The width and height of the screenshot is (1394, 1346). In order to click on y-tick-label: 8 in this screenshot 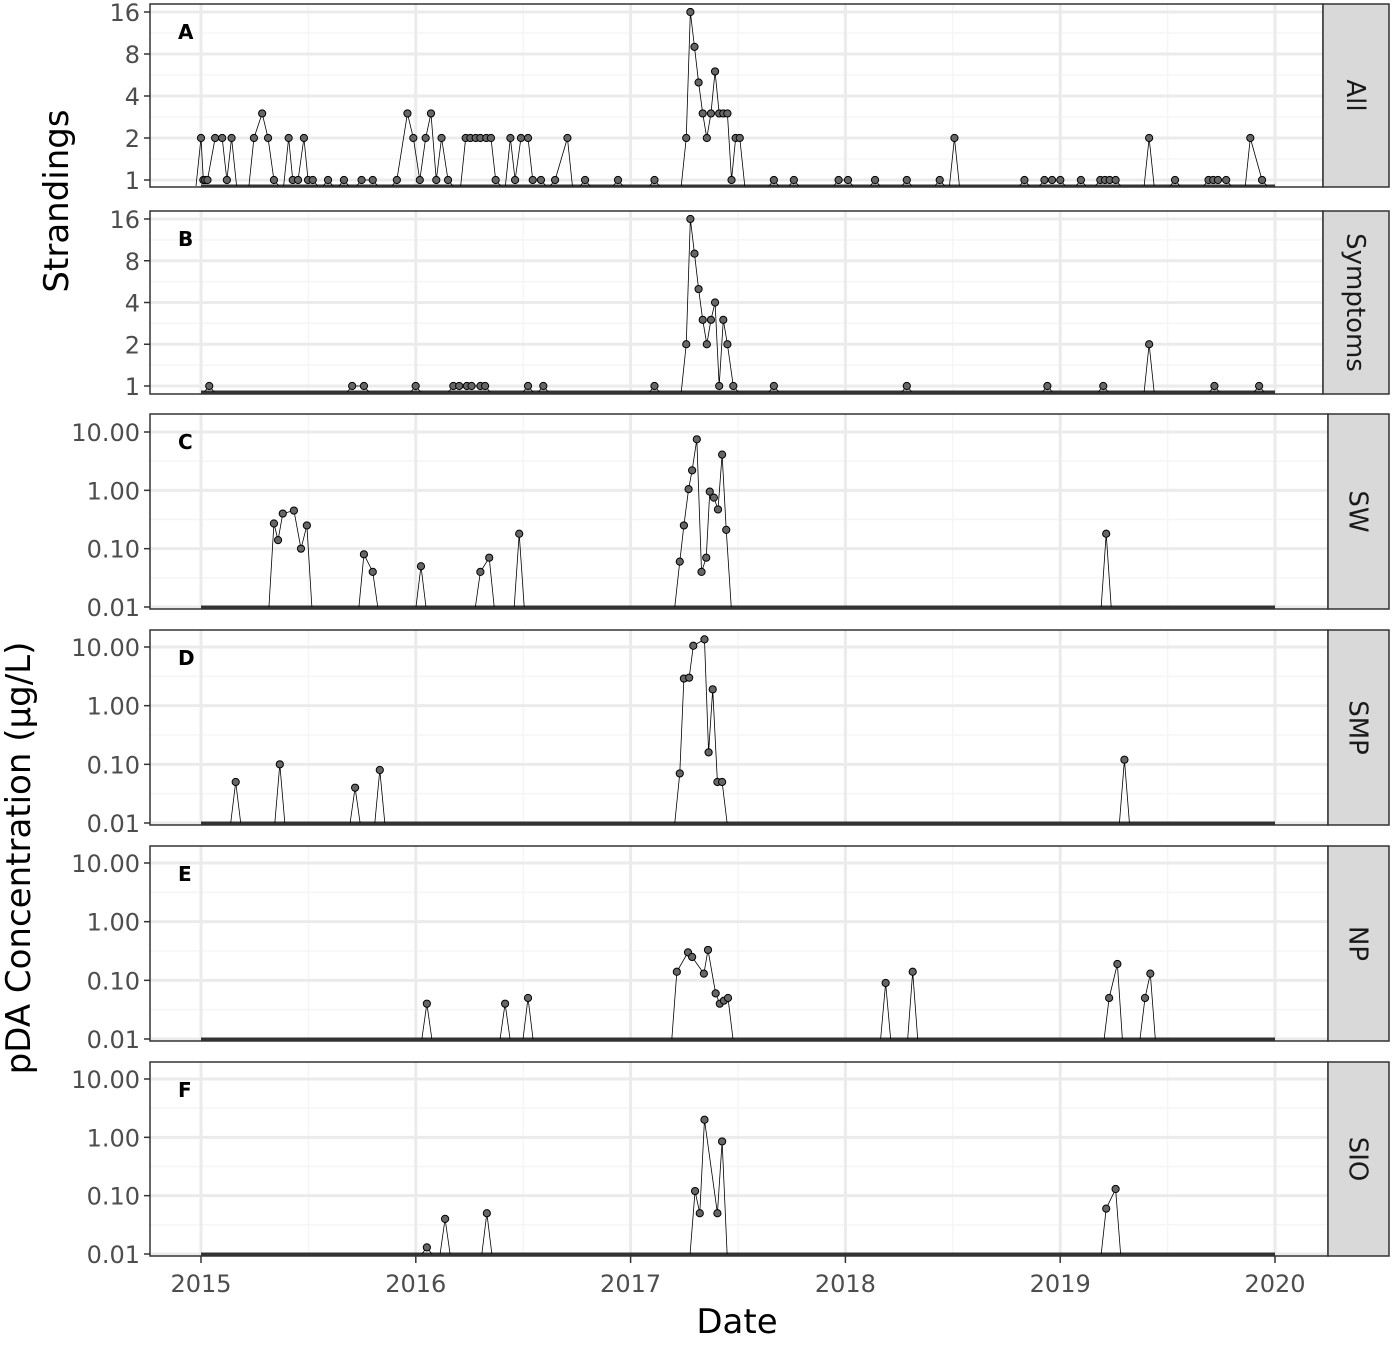, I will do `click(132, 55)`.